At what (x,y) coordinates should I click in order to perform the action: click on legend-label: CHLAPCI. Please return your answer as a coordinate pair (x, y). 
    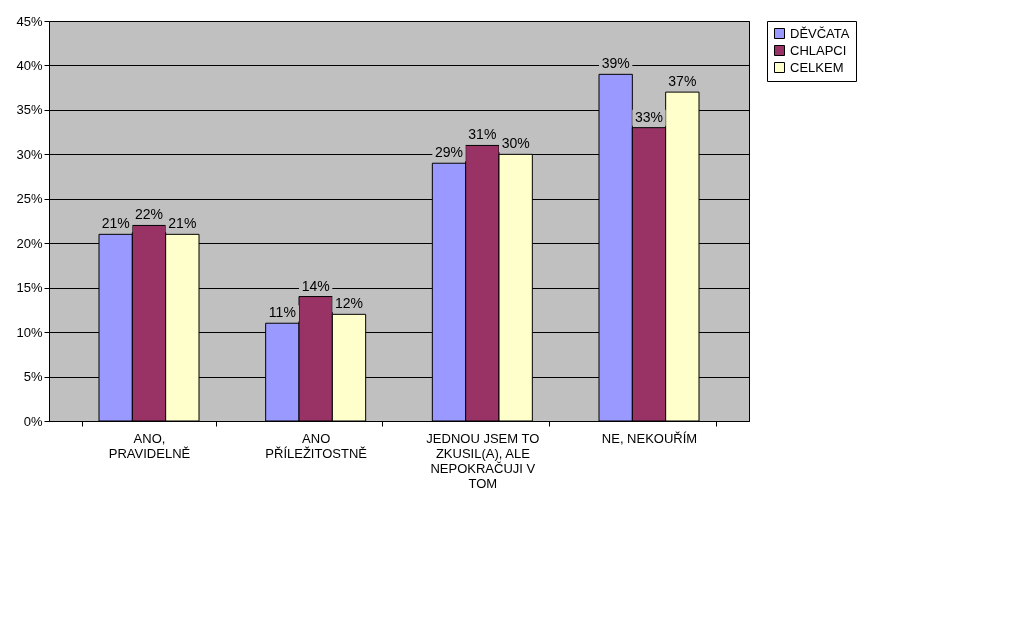
    Looking at the image, I should click on (818, 50).